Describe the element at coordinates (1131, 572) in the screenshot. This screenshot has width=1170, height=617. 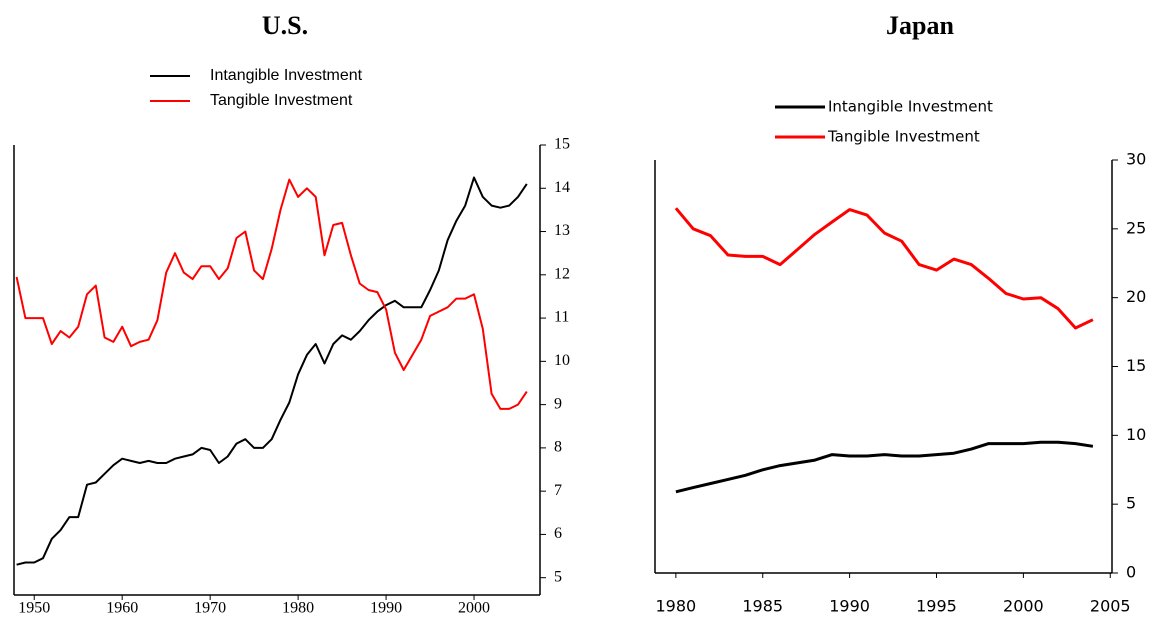
I see `y-tick-label: 0` at that location.